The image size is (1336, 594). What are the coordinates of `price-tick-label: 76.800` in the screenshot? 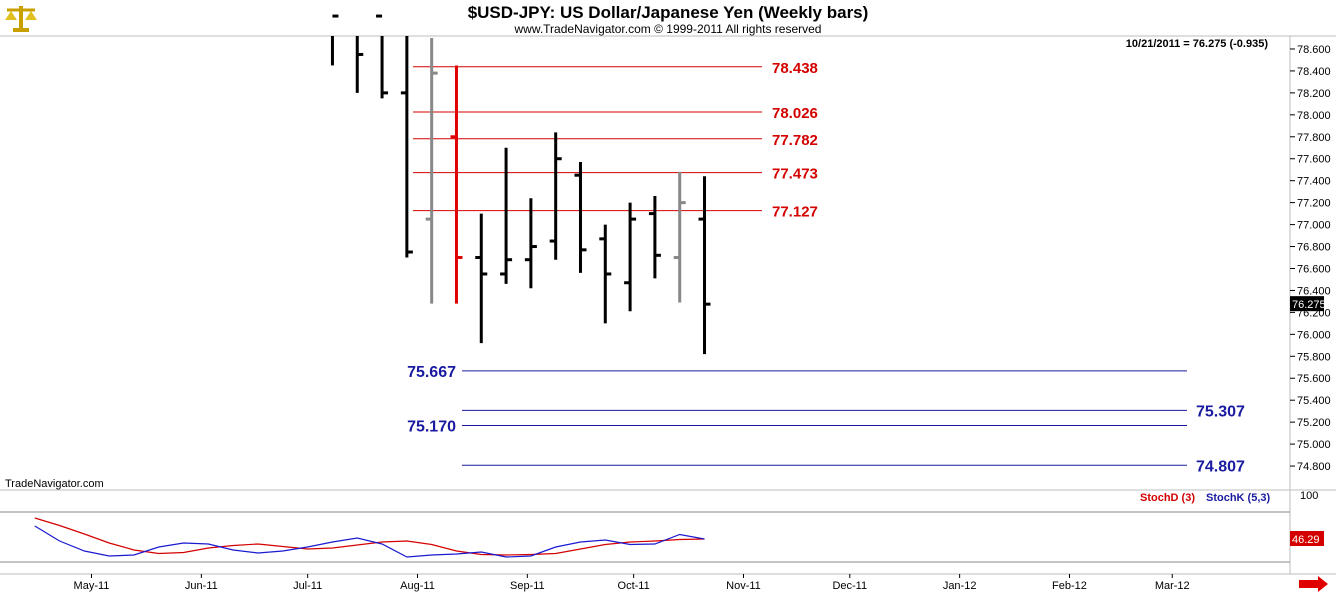 It's located at (1314, 248).